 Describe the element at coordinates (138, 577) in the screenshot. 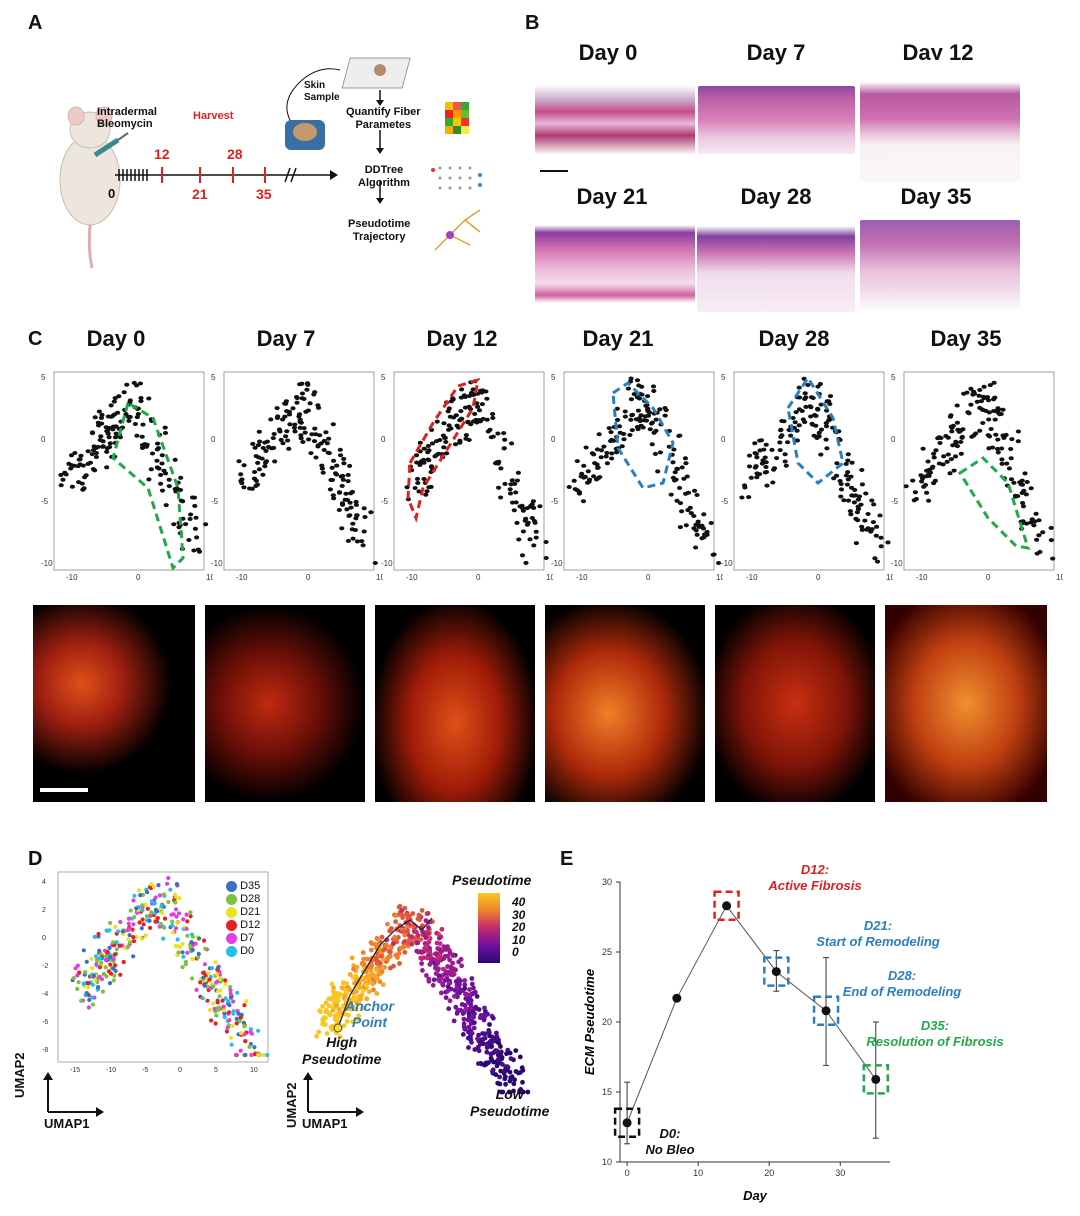

I see `x-tick-label: 0` at that location.